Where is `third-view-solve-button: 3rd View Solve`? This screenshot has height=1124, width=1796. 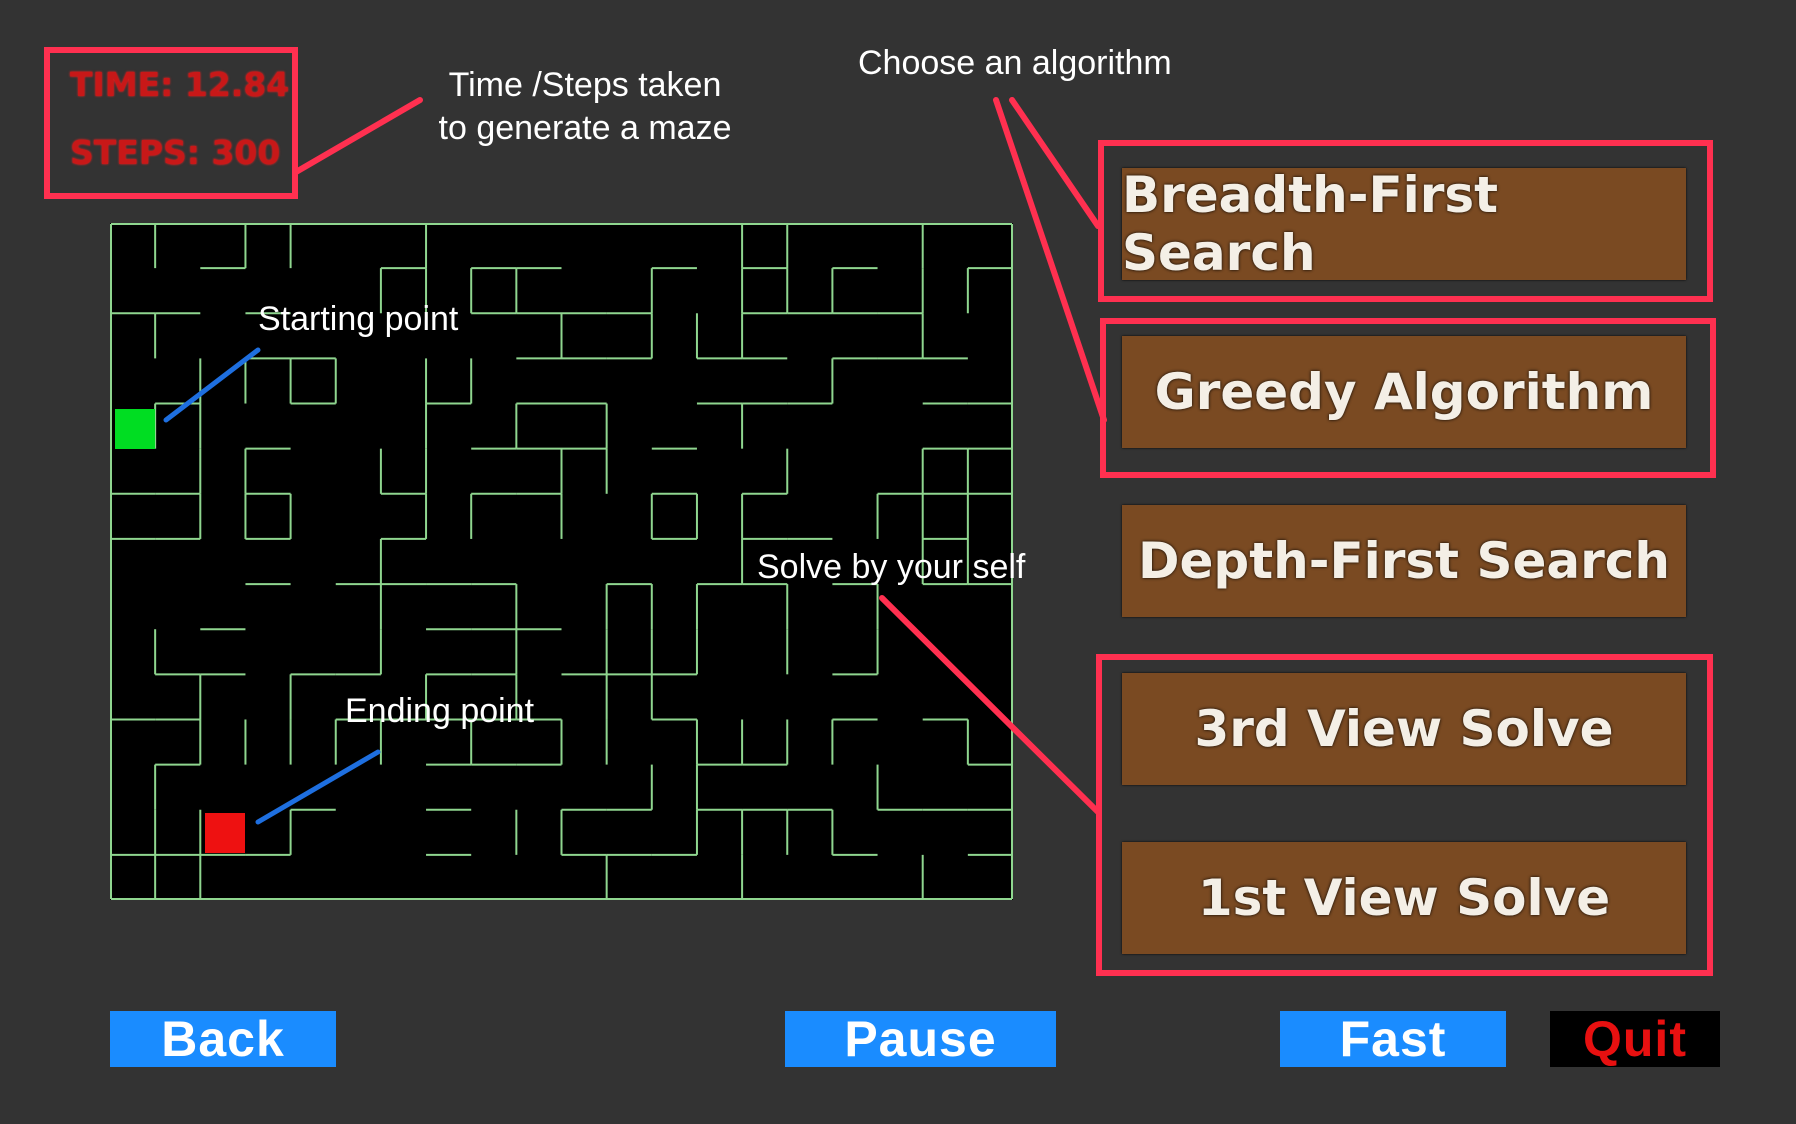
third-view-solve-button: 3rd View Solve is located at coordinates (1404, 729).